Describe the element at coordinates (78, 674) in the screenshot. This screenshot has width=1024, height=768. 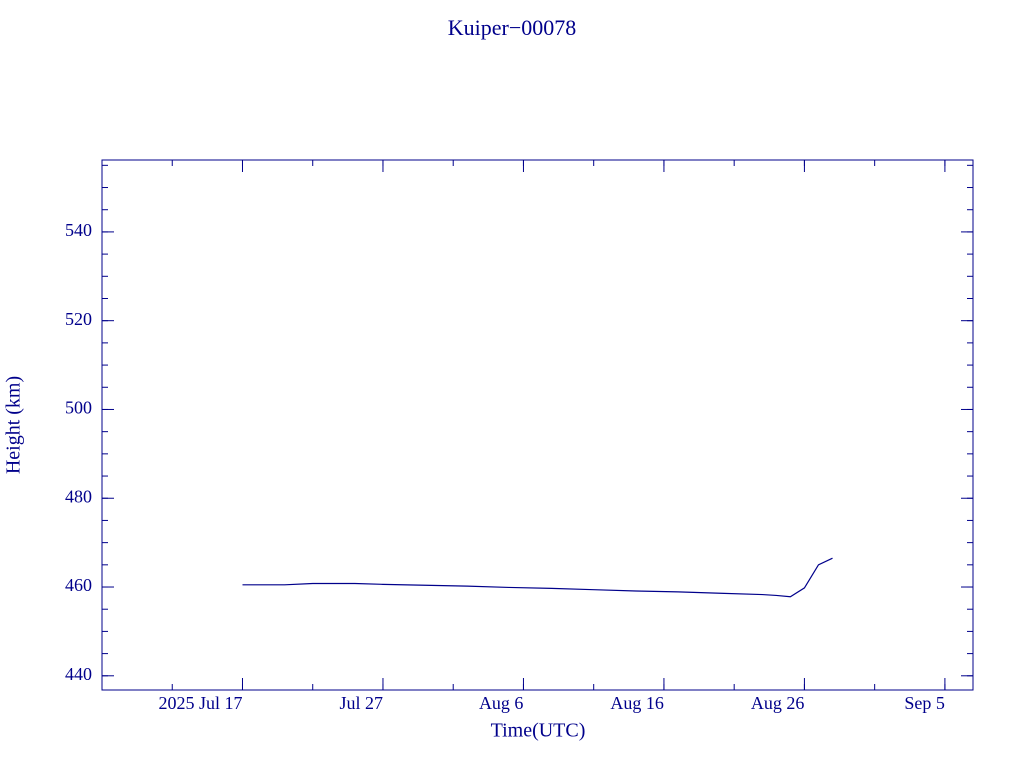
I see `y-tick-label: 440` at that location.